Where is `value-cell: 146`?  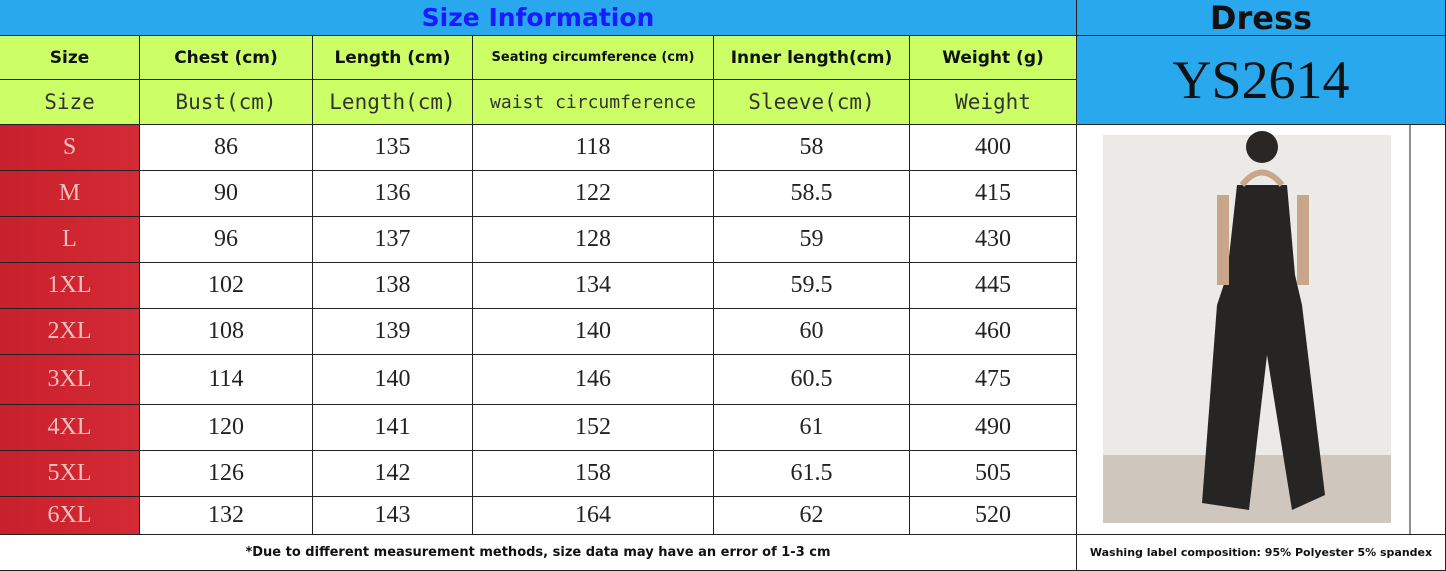
value-cell: 146 is located at coordinates (593, 380).